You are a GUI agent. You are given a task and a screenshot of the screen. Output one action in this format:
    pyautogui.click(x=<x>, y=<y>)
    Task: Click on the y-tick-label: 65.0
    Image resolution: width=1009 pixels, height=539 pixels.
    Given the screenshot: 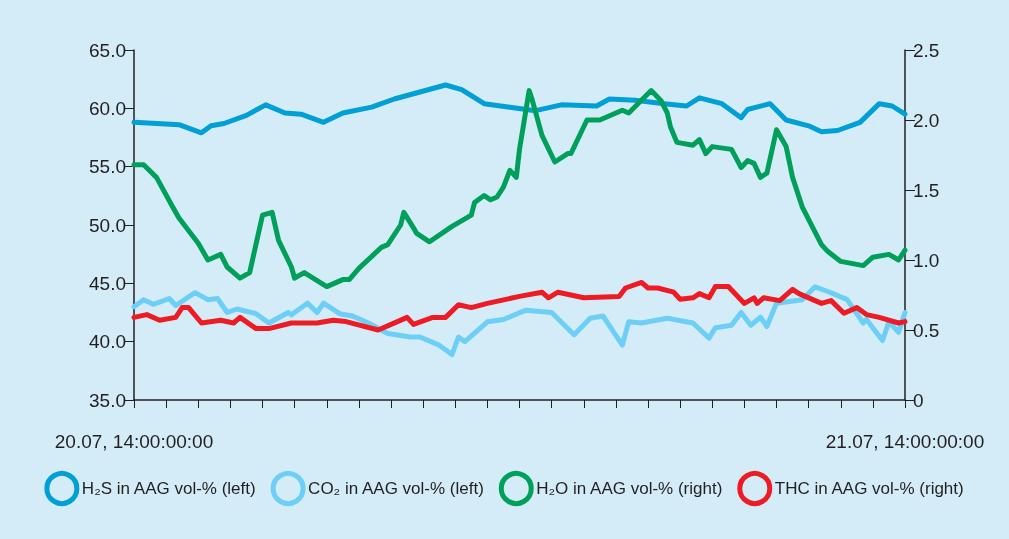 What is the action you would take?
    pyautogui.click(x=107, y=50)
    